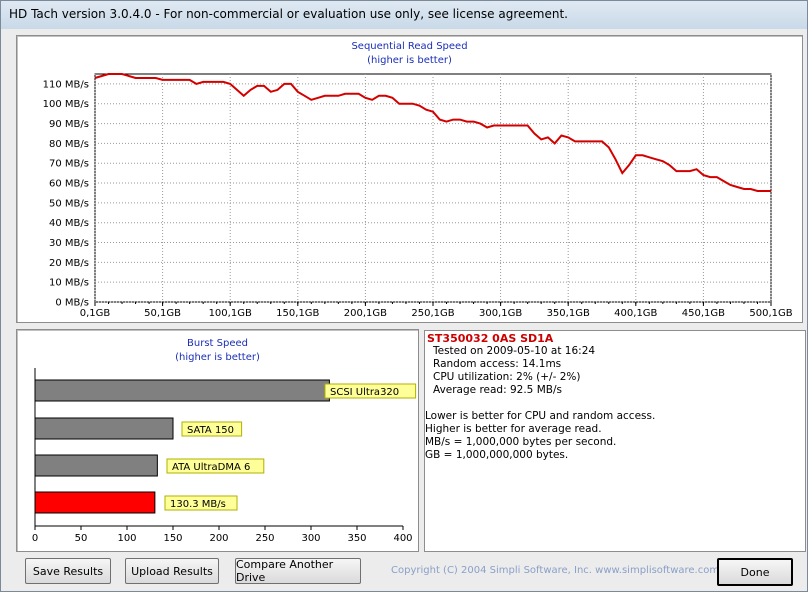  What do you see at coordinates (365, 313) in the screenshot?
I see `seq-x-tick-label: 200,1GB` at bounding box center [365, 313].